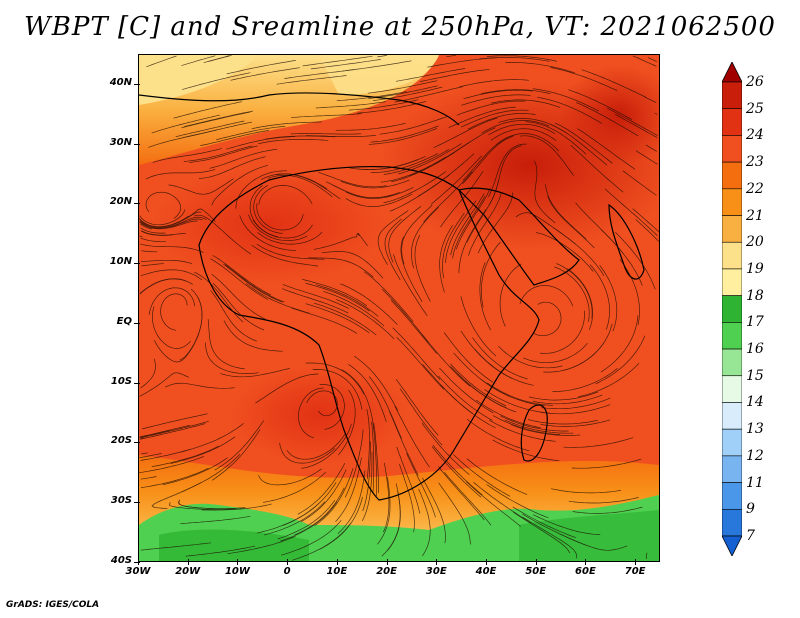  I want to click on colorbar-level-label: 19, so click(755, 268).